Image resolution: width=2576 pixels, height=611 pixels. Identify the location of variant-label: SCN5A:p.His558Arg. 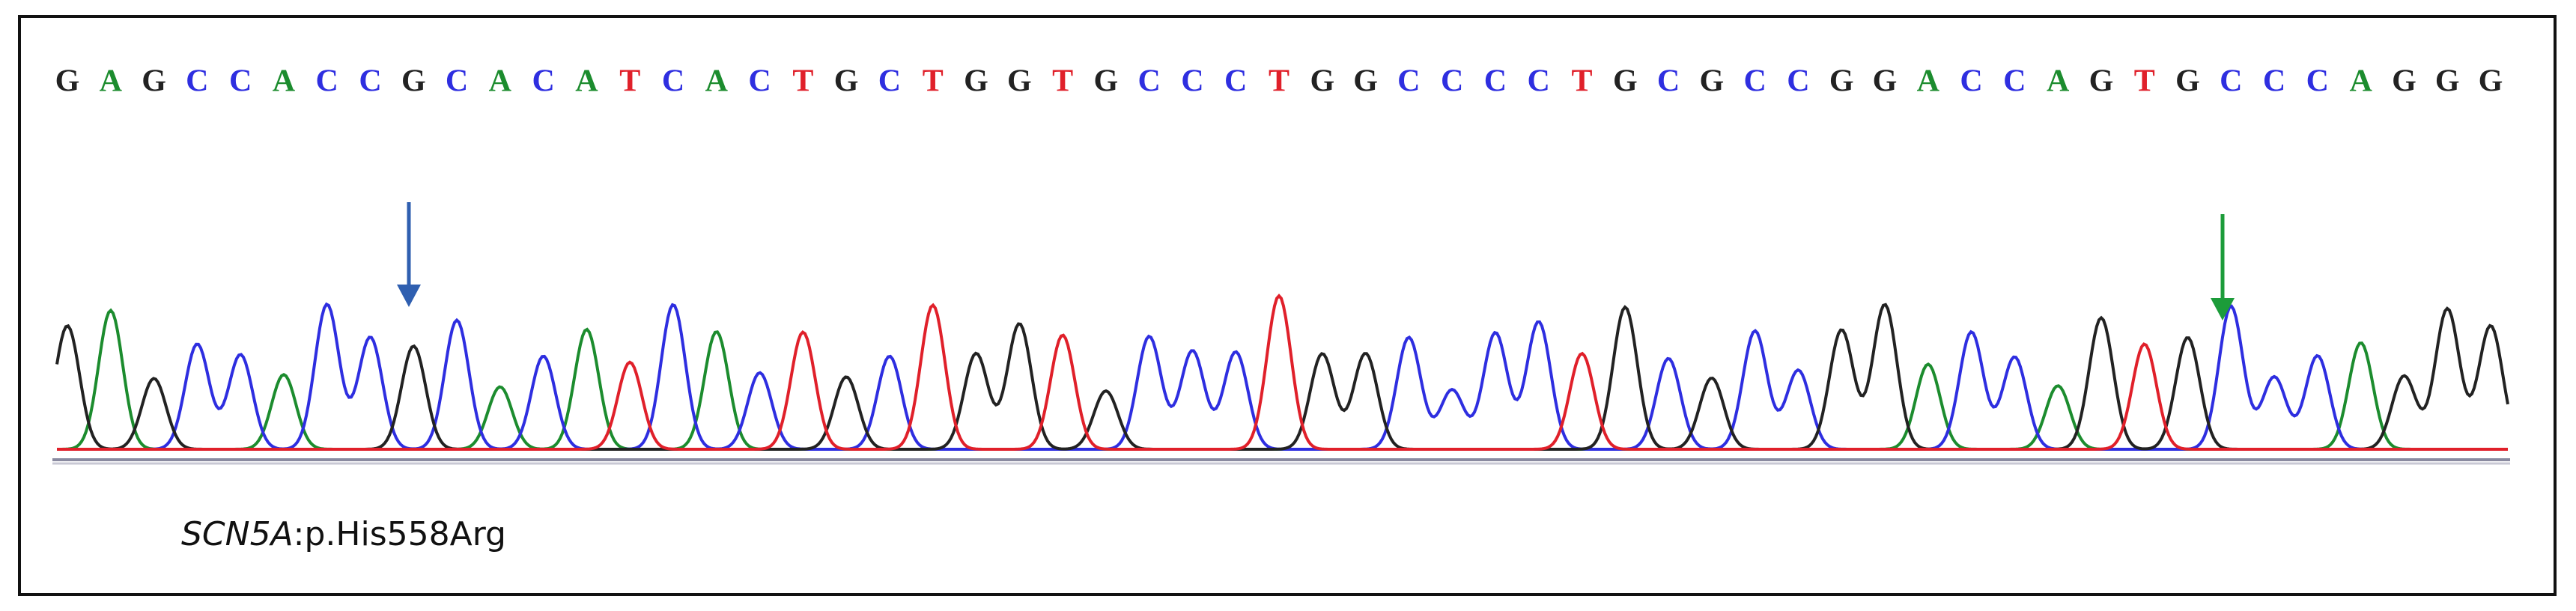
(343, 534).